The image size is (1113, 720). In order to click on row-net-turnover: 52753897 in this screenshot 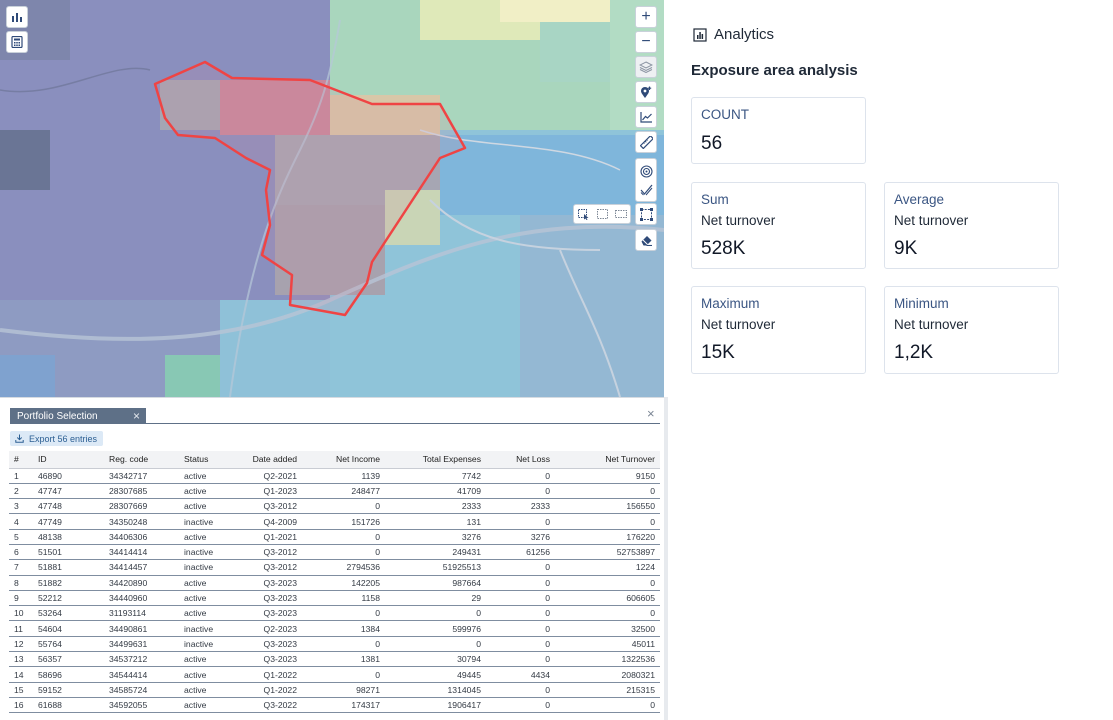, I will do `click(607, 552)`.